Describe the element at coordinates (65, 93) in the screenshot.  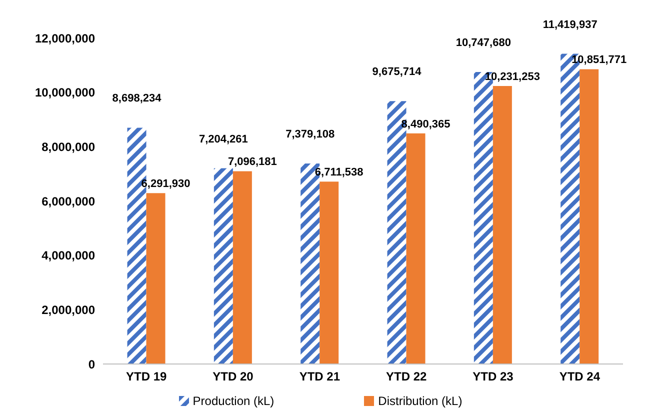
I see `y-tick-label: 10,000,000` at that location.